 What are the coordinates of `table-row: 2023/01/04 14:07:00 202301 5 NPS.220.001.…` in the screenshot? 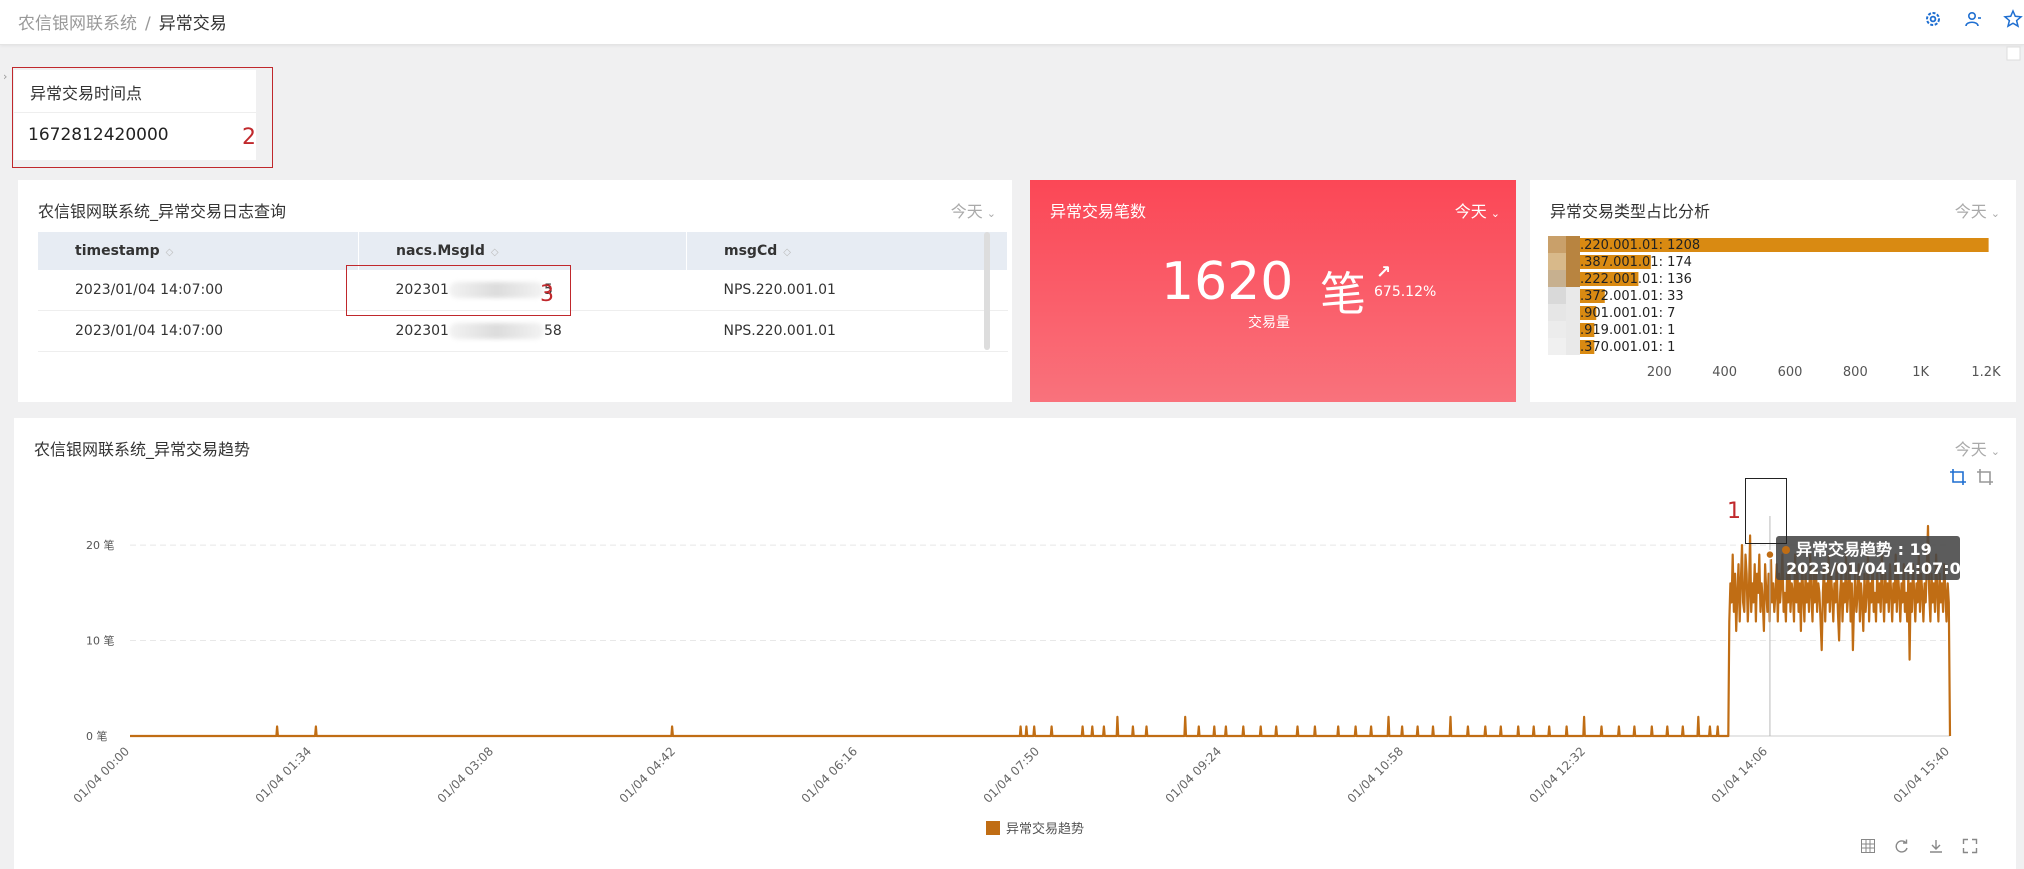 It's located at (523, 290).